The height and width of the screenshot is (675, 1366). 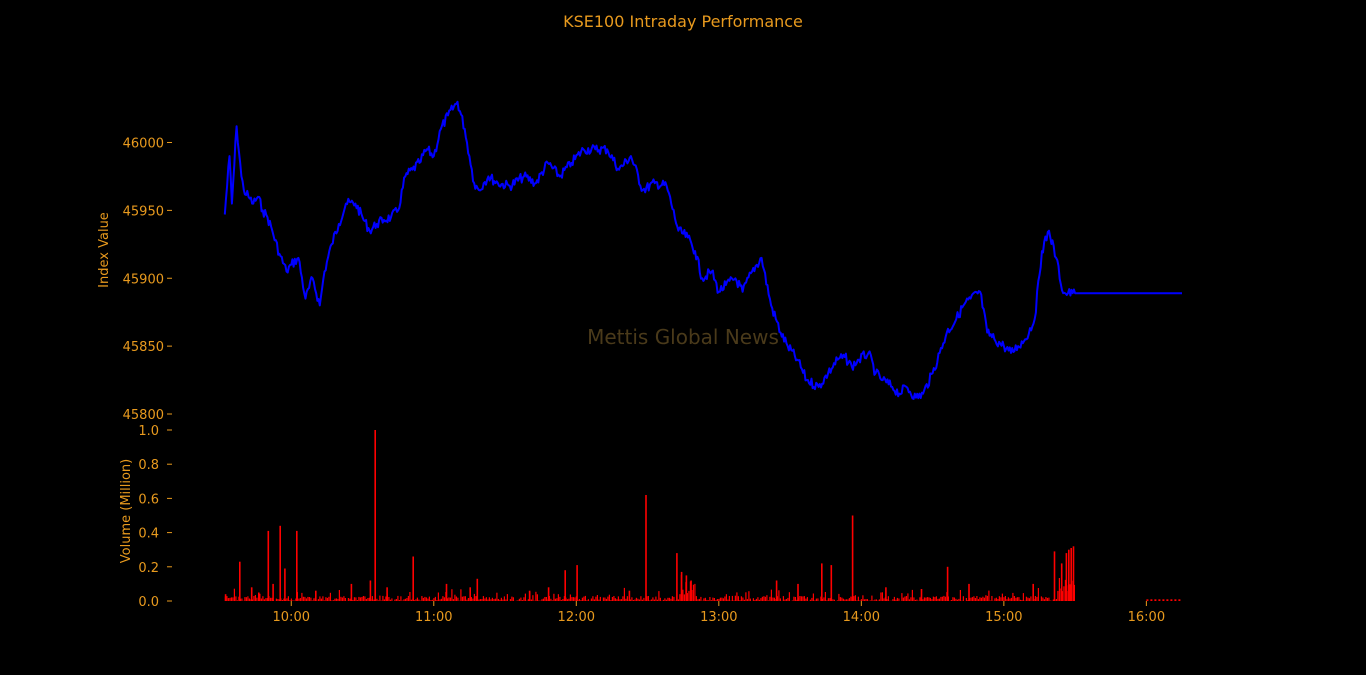 I want to click on volume-y-tick-label: 0.8, so click(x=148, y=465).